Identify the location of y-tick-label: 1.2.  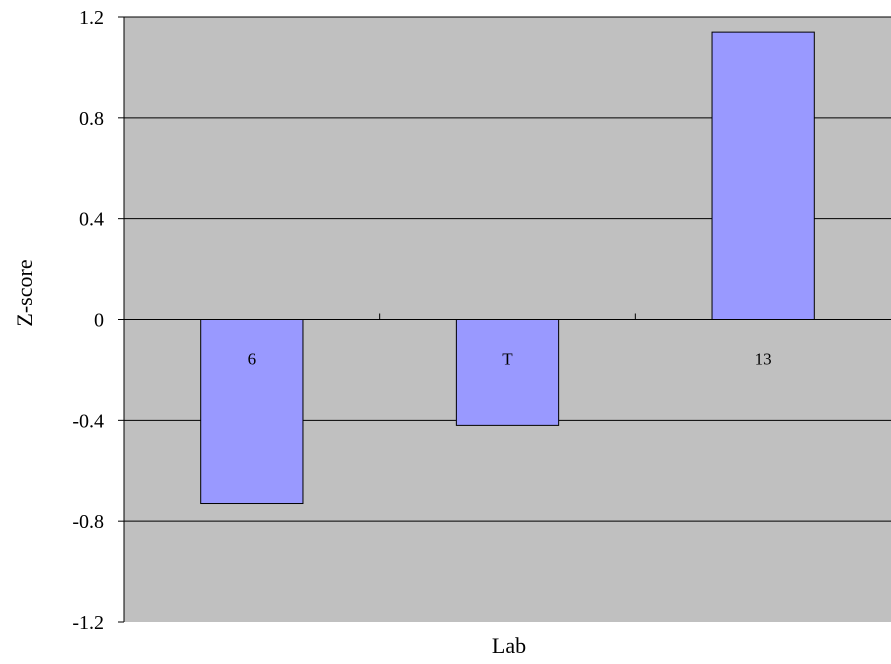
(91, 18).